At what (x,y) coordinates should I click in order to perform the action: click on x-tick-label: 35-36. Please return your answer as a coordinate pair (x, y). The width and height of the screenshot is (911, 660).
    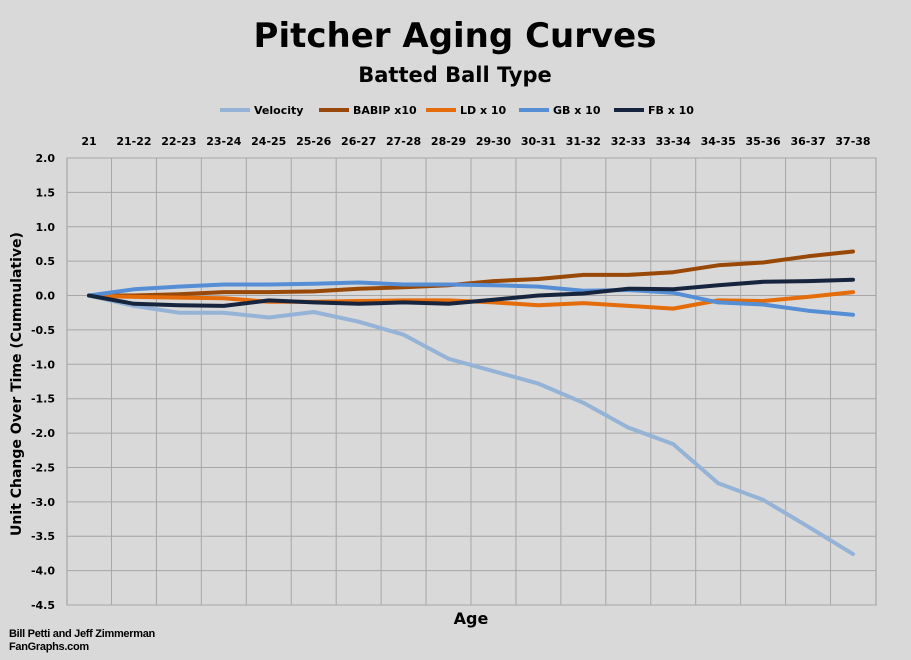
    Looking at the image, I should click on (764, 141).